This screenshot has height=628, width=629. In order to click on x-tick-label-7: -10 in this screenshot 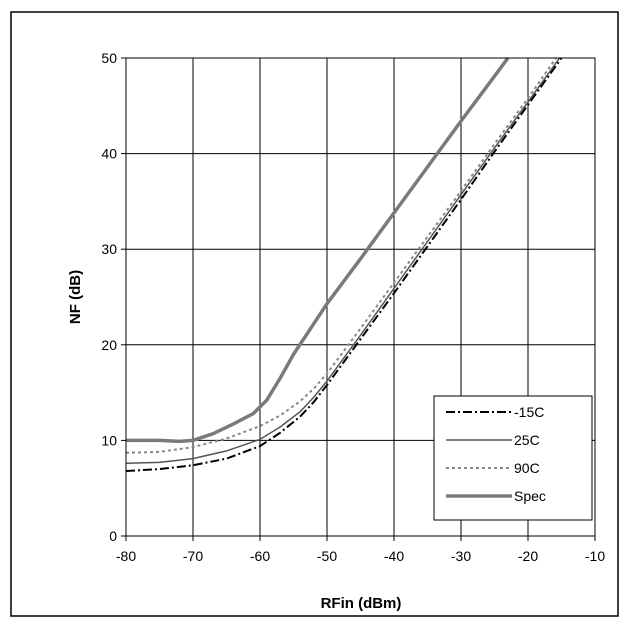, I will do `click(595, 556)`.